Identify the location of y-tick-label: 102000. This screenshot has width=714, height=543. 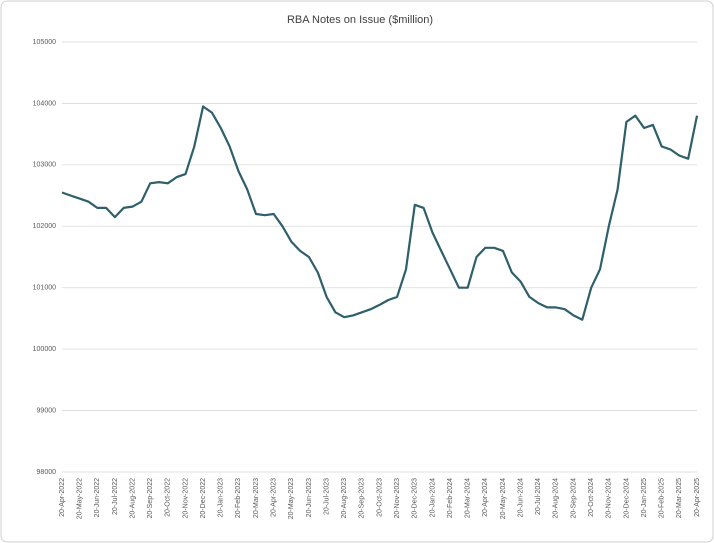
(44, 226).